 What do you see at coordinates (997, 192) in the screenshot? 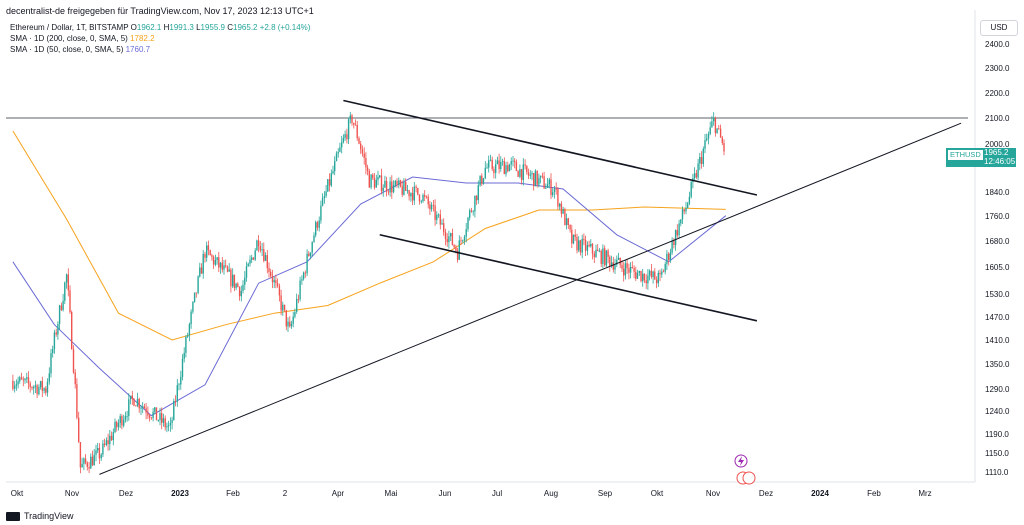
I see `y-tick-label: 1840.0` at bounding box center [997, 192].